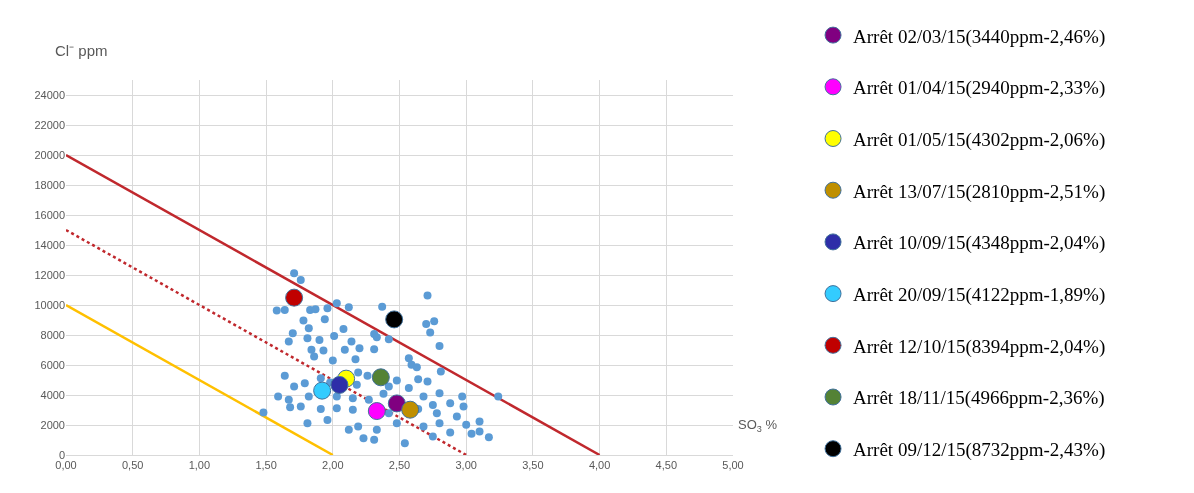 The image size is (1194, 493). What do you see at coordinates (758, 425) in the screenshot?
I see `x-axis-title: SO$_{3}$ %` at bounding box center [758, 425].